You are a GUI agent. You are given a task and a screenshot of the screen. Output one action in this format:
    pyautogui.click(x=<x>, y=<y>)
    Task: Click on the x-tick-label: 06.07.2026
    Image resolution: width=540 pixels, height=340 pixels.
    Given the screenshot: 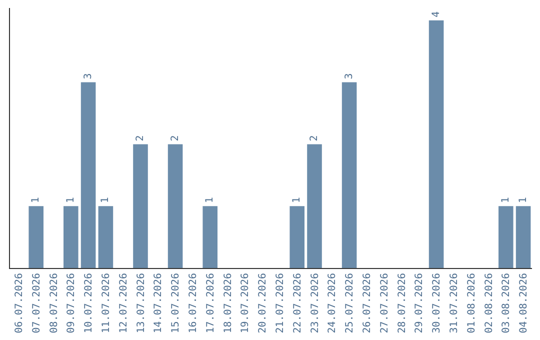 What is the action you would take?
    pyautogui.click(x=19, y=303)
    